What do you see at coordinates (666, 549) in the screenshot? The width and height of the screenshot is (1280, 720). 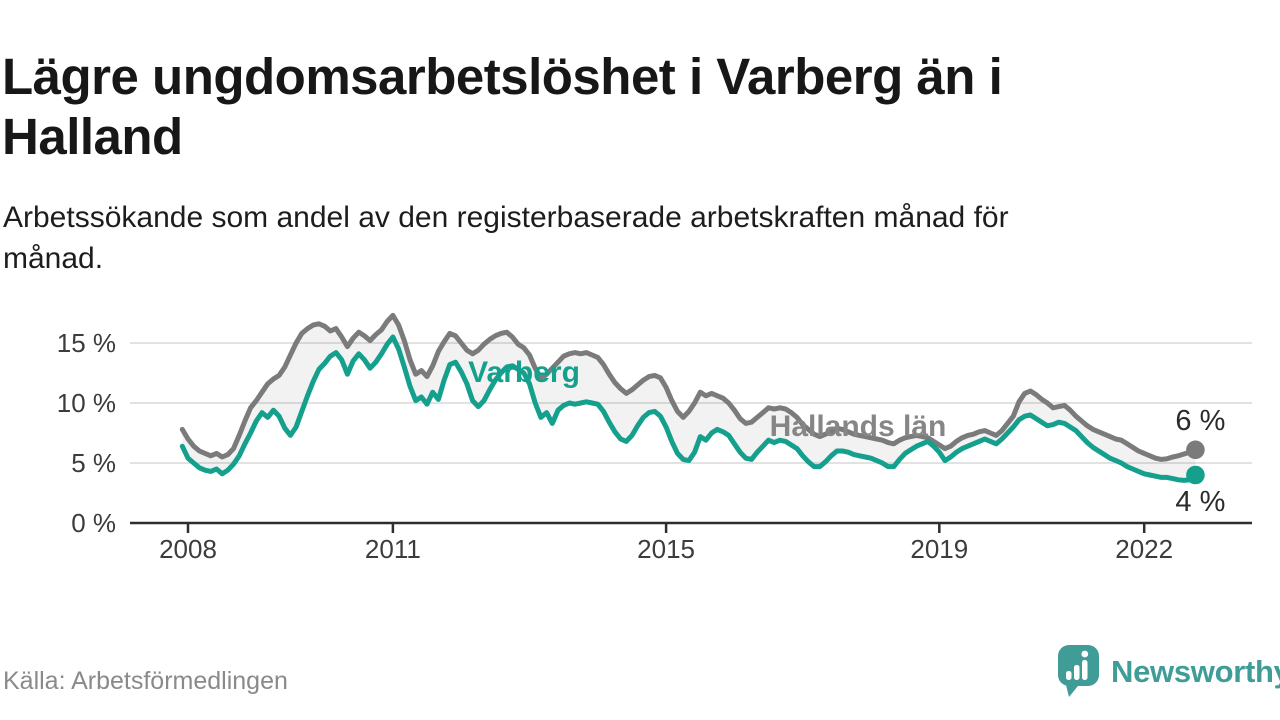 I see `x-tick-label: 2015` at bounding box center [666, 549].